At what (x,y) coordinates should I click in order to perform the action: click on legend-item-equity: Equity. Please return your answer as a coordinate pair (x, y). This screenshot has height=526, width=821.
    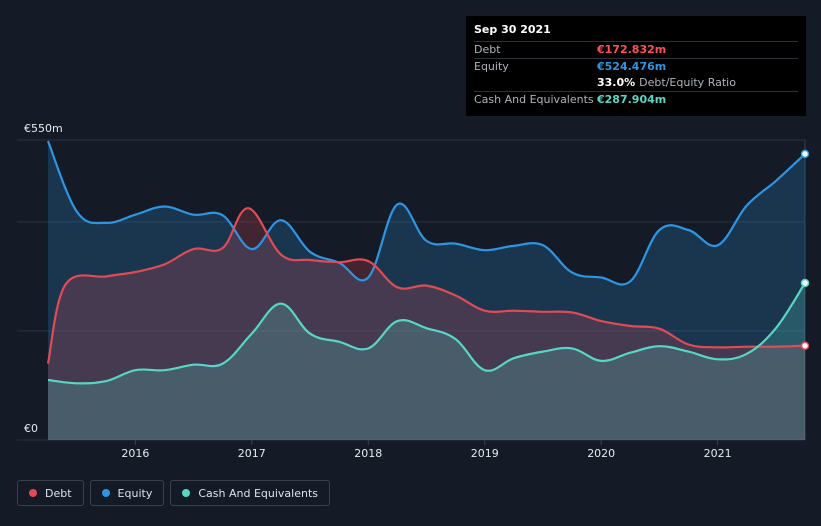
    Looking at the image, I should click on (127, 493).